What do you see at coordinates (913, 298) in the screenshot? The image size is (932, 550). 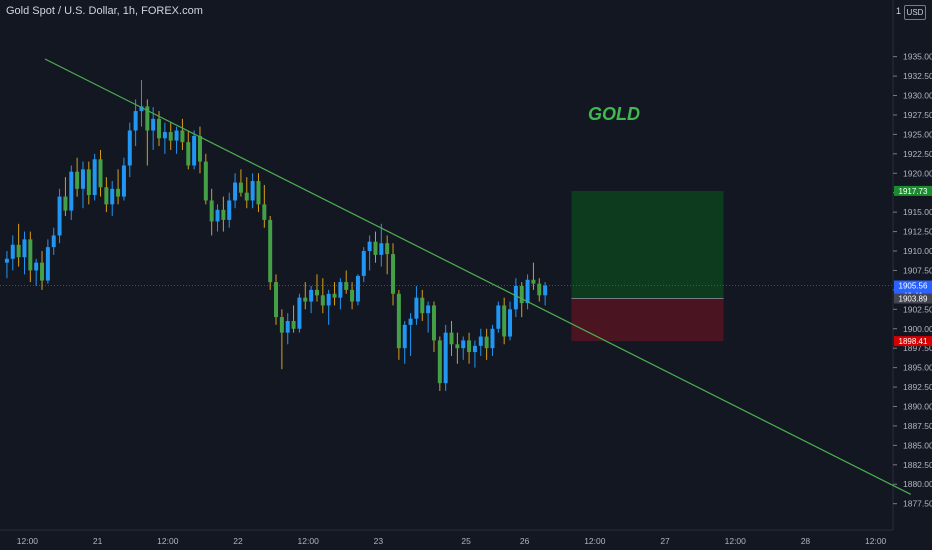 I see `price-label-entry` at bounding box center [913, 298].